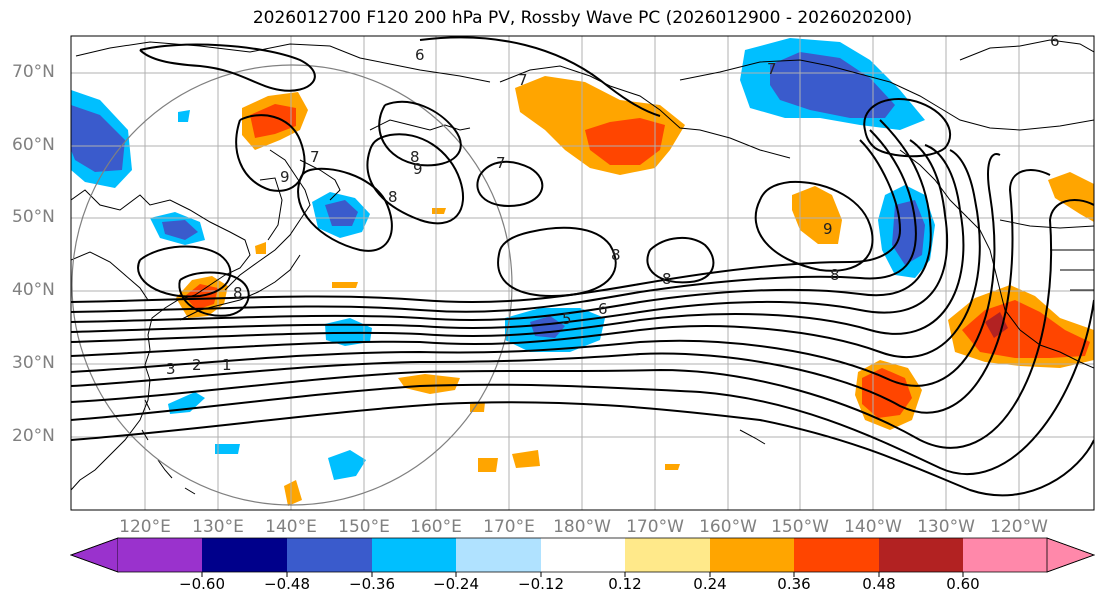 Image resolution: width=1105 pixels, height=604 pixels. What do you see at coordinates (33, 363) in the screenshot?
I see `latitude-label: 30°N` at bounding box center [33, 363].